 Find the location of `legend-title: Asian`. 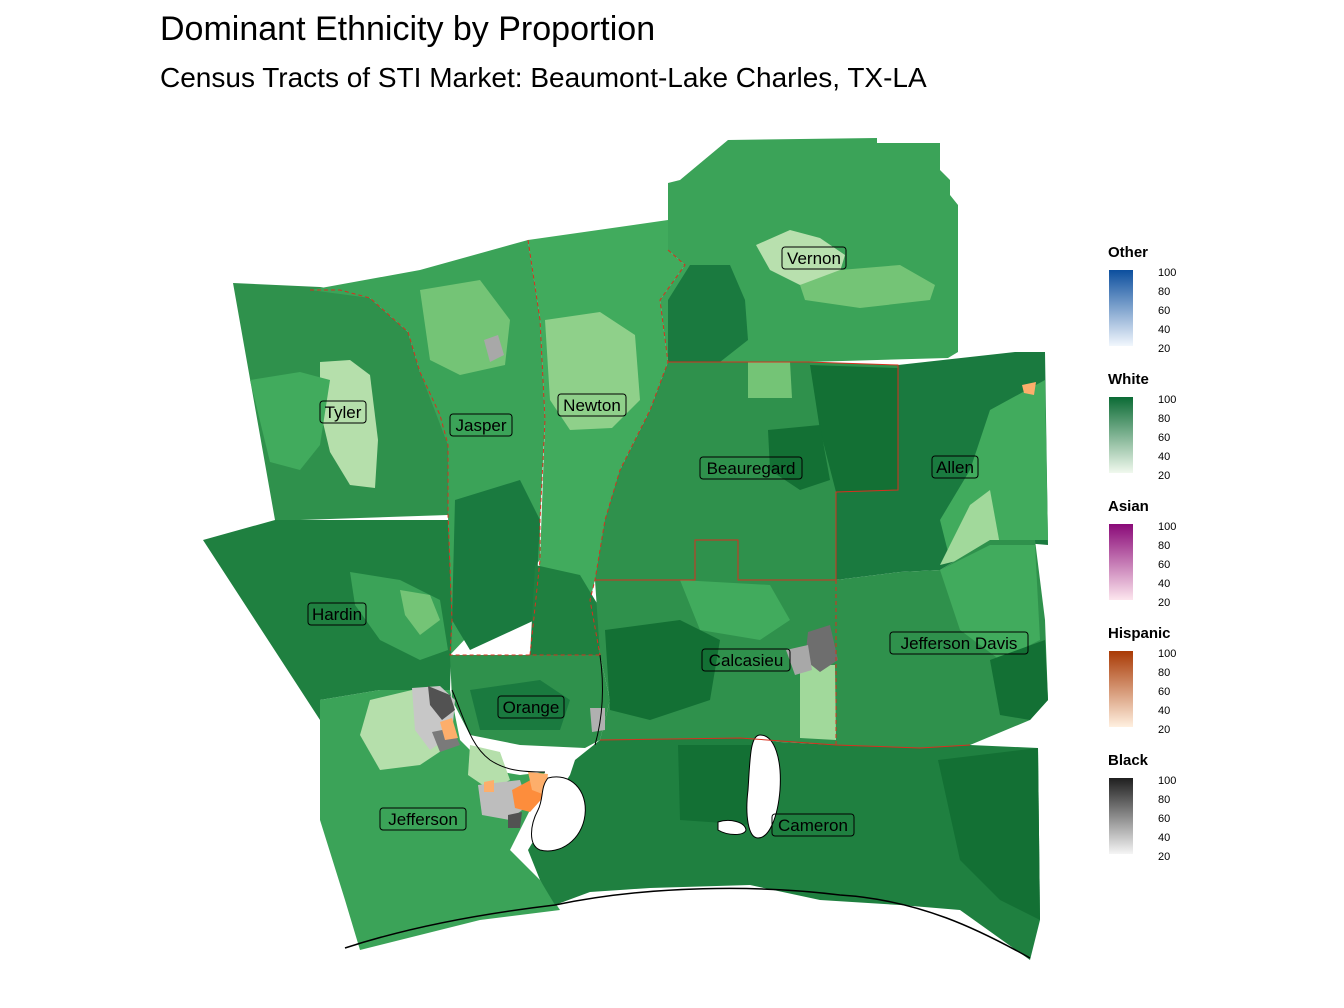

legend-title: Asian is located at coordinates (1128, 506).